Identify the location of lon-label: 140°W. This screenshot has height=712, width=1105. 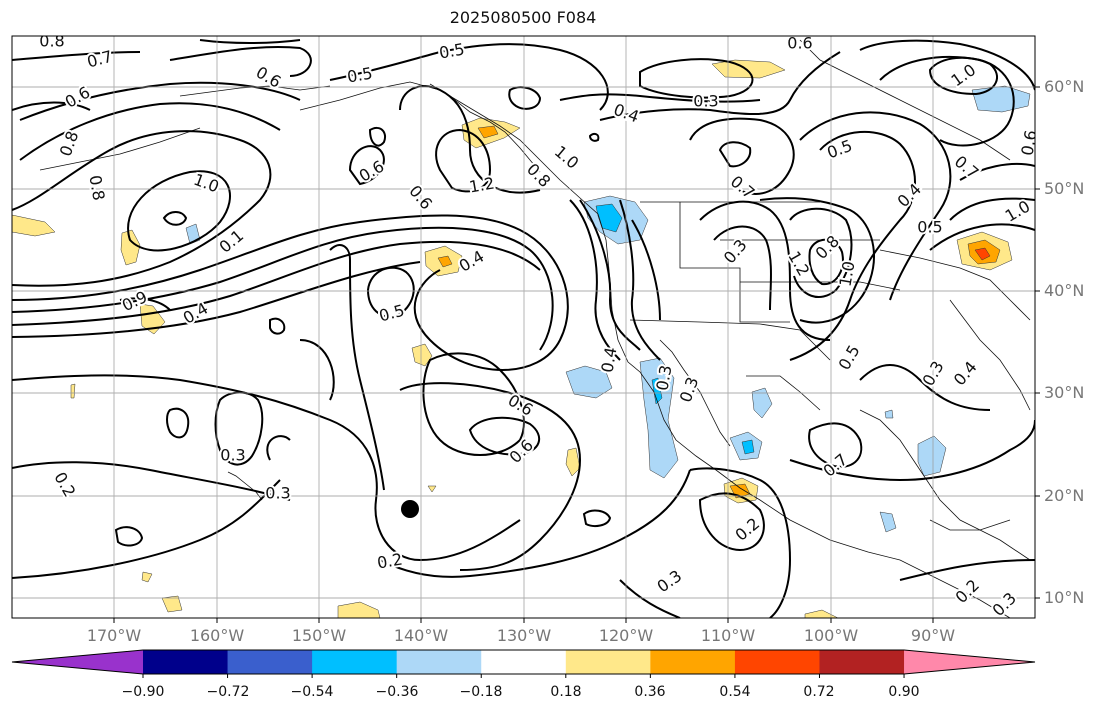
(421, 635).